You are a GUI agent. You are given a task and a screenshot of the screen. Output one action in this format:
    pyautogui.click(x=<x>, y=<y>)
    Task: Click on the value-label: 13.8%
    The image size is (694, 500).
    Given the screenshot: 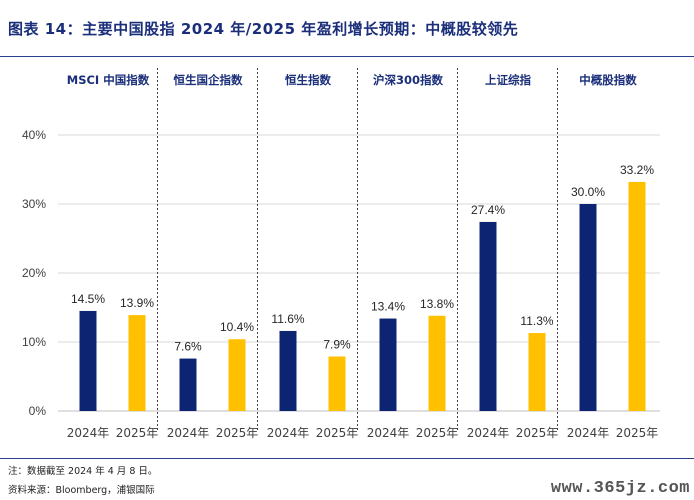 What is the action you would take?
    pyautogui.click(x=437, y=304)
    